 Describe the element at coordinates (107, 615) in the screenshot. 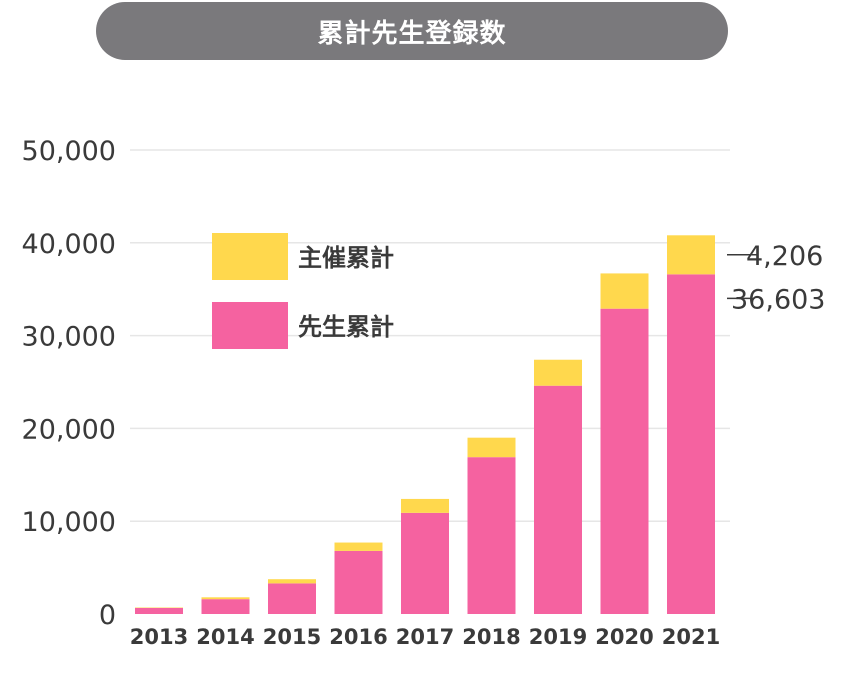

I see `y-tick-label: 0` at that location.